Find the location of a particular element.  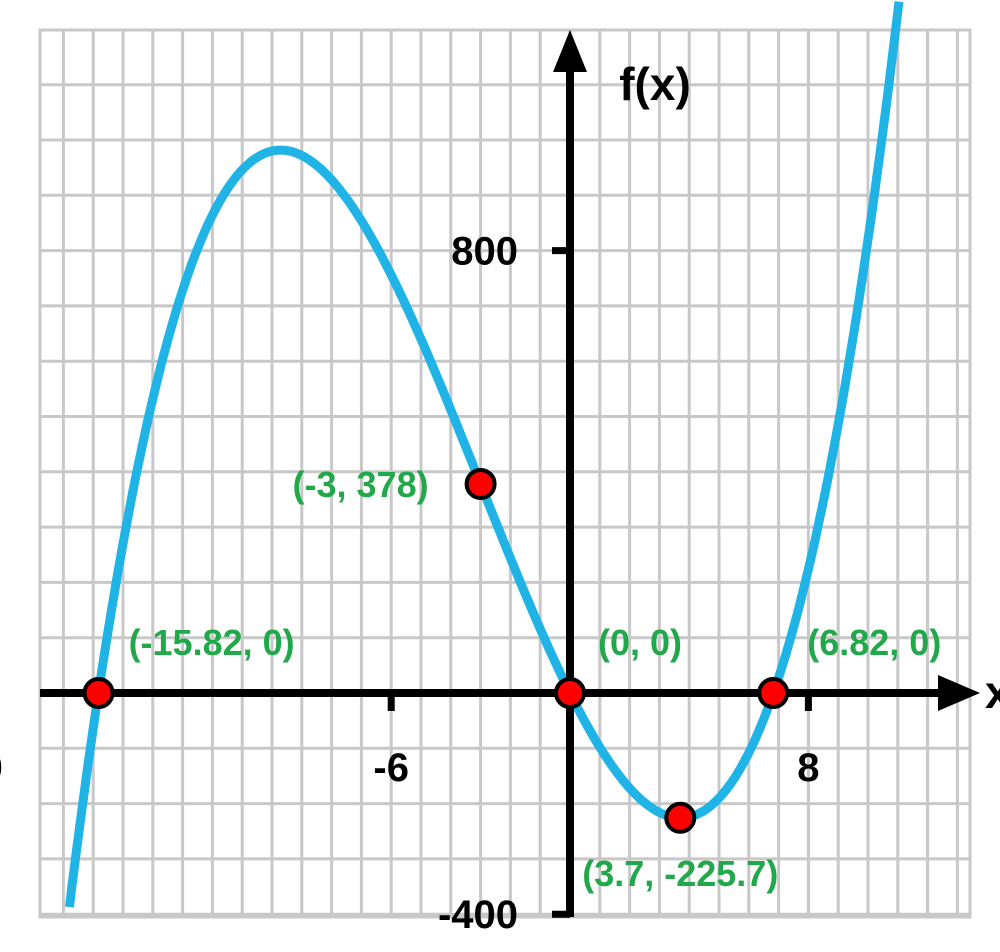

x-tick-label: -20 is located at coordinates (1, 768).